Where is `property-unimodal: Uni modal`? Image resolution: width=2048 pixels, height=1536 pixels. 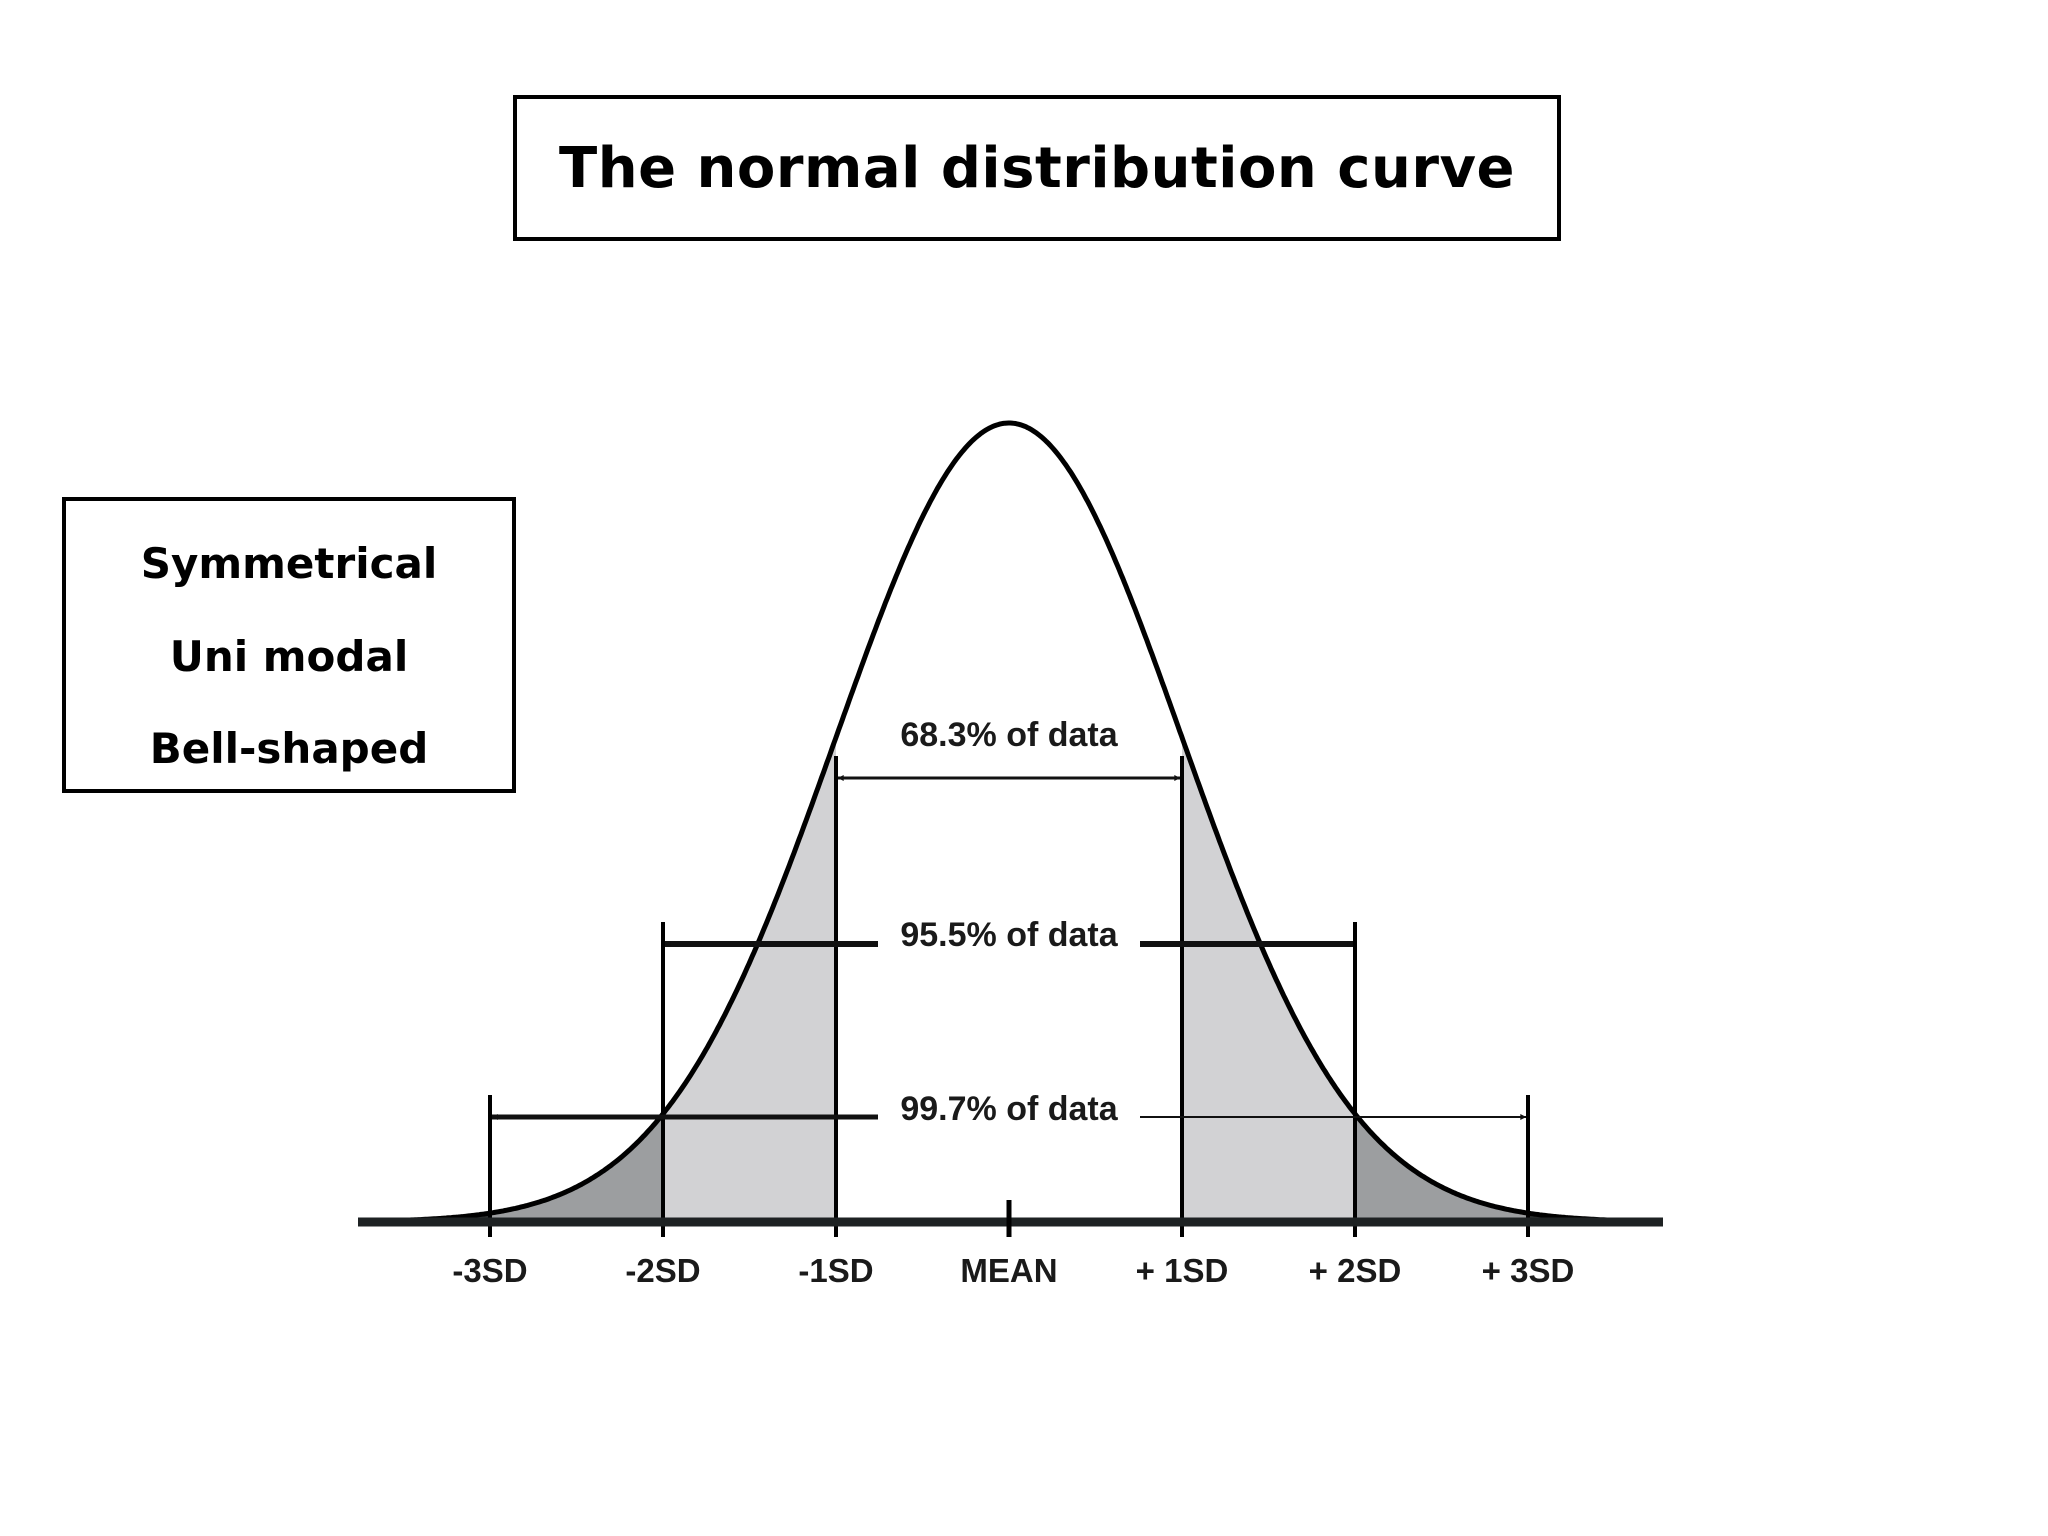 property-unimodal: Uni modal is located at coordinates (289, 656).